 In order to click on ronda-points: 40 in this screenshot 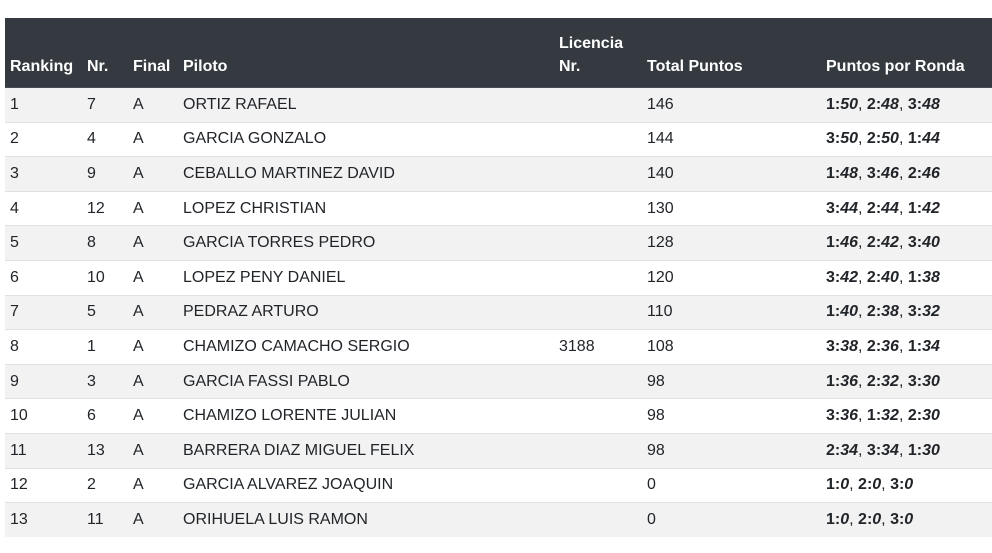, I will do `click(849, 312)`.